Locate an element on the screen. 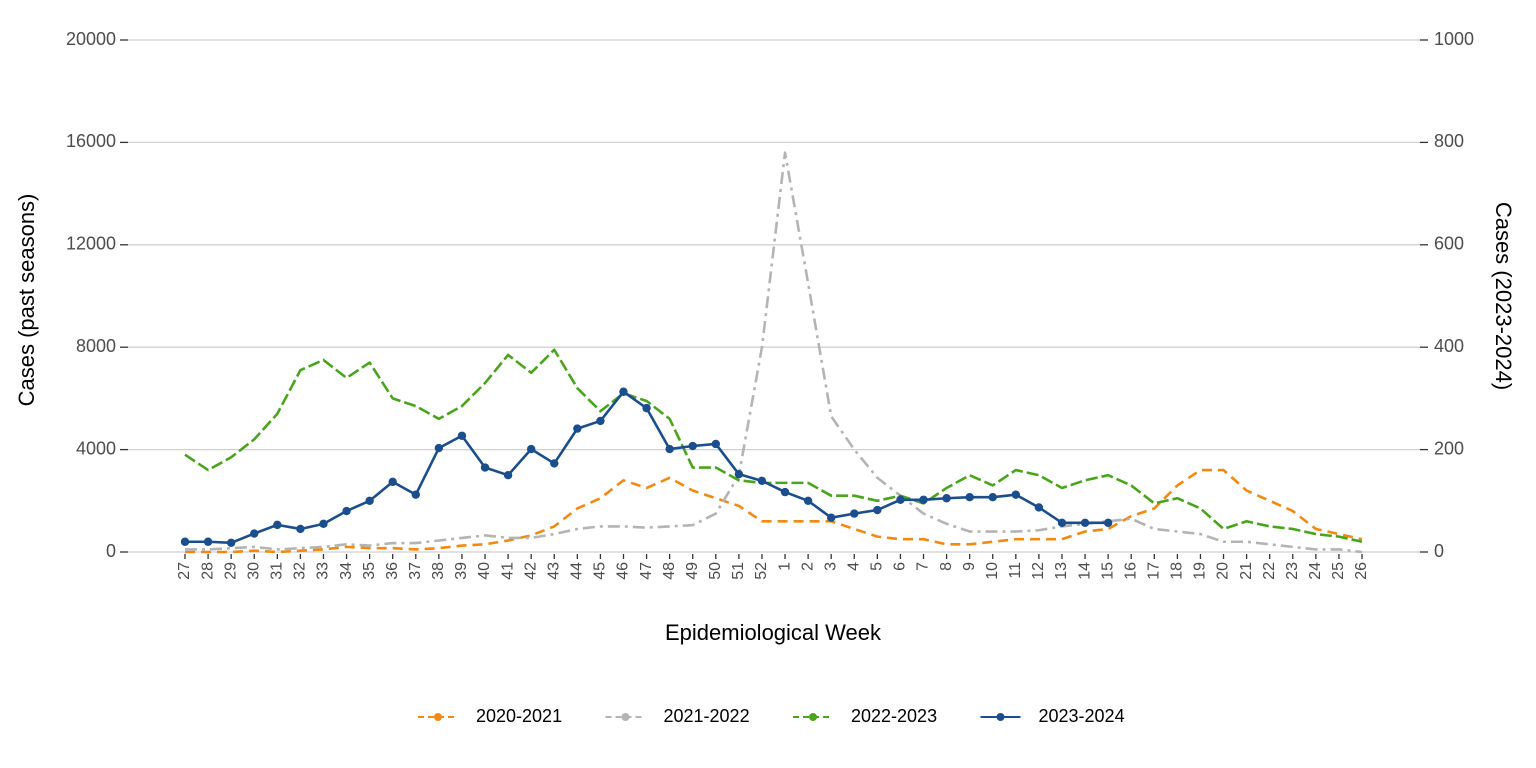  x-tick-label: 45 is located at coordinates (600, 571).